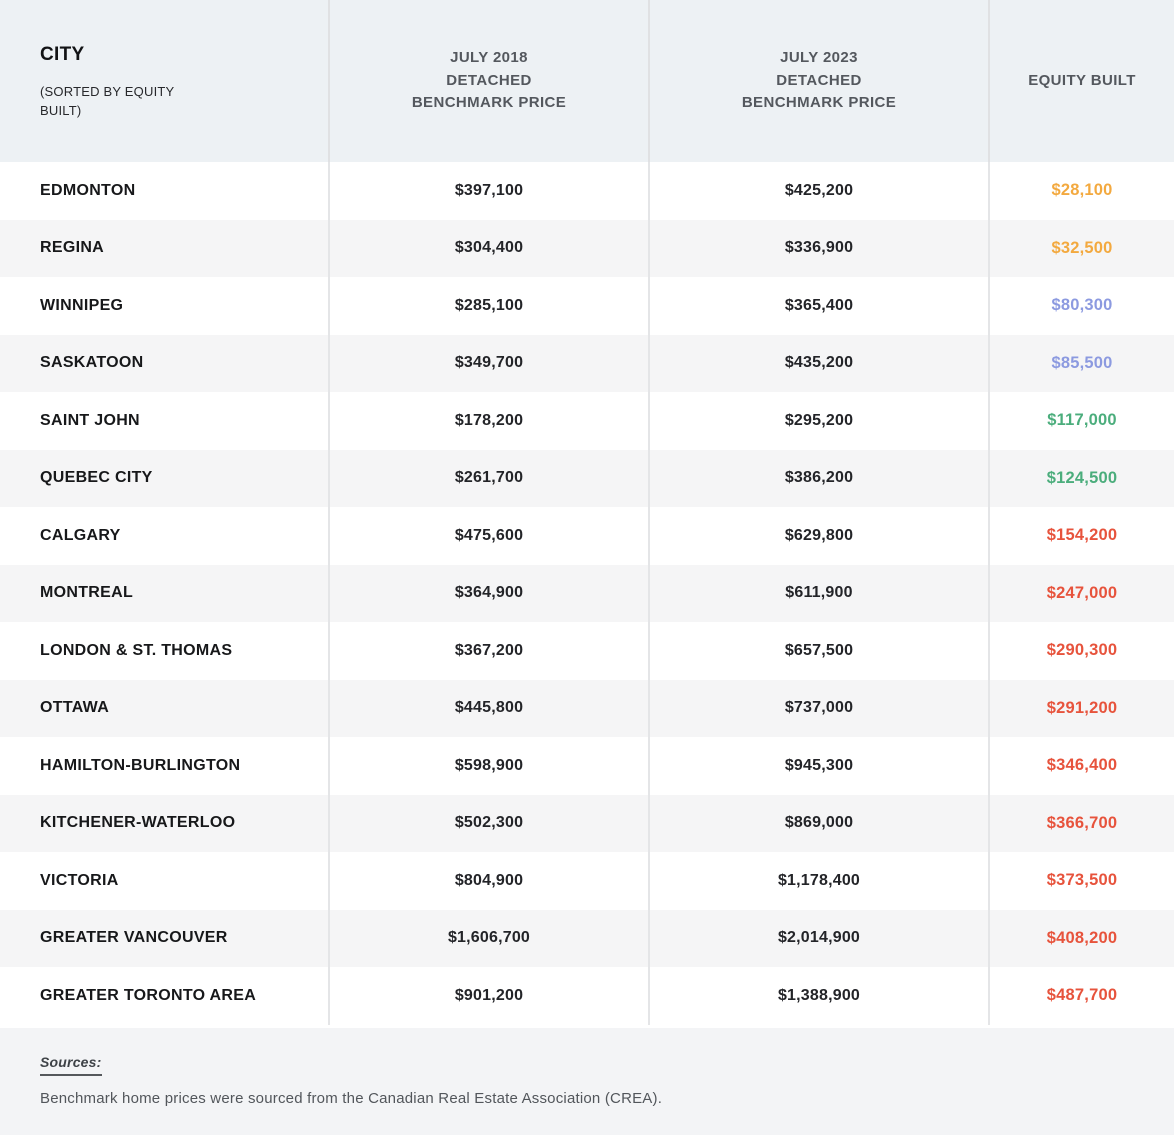 The image size is (1174, 1135). Describe the element at coordinates (165, 651) in the screenshot. I see `city-cell: LONDON & ST. THOMAS` at that location.